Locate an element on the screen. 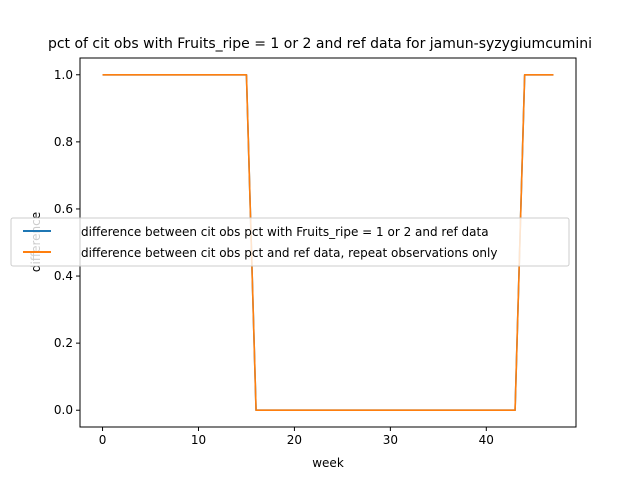  x-tick-label: 40 is located at coordinates (486, 440).